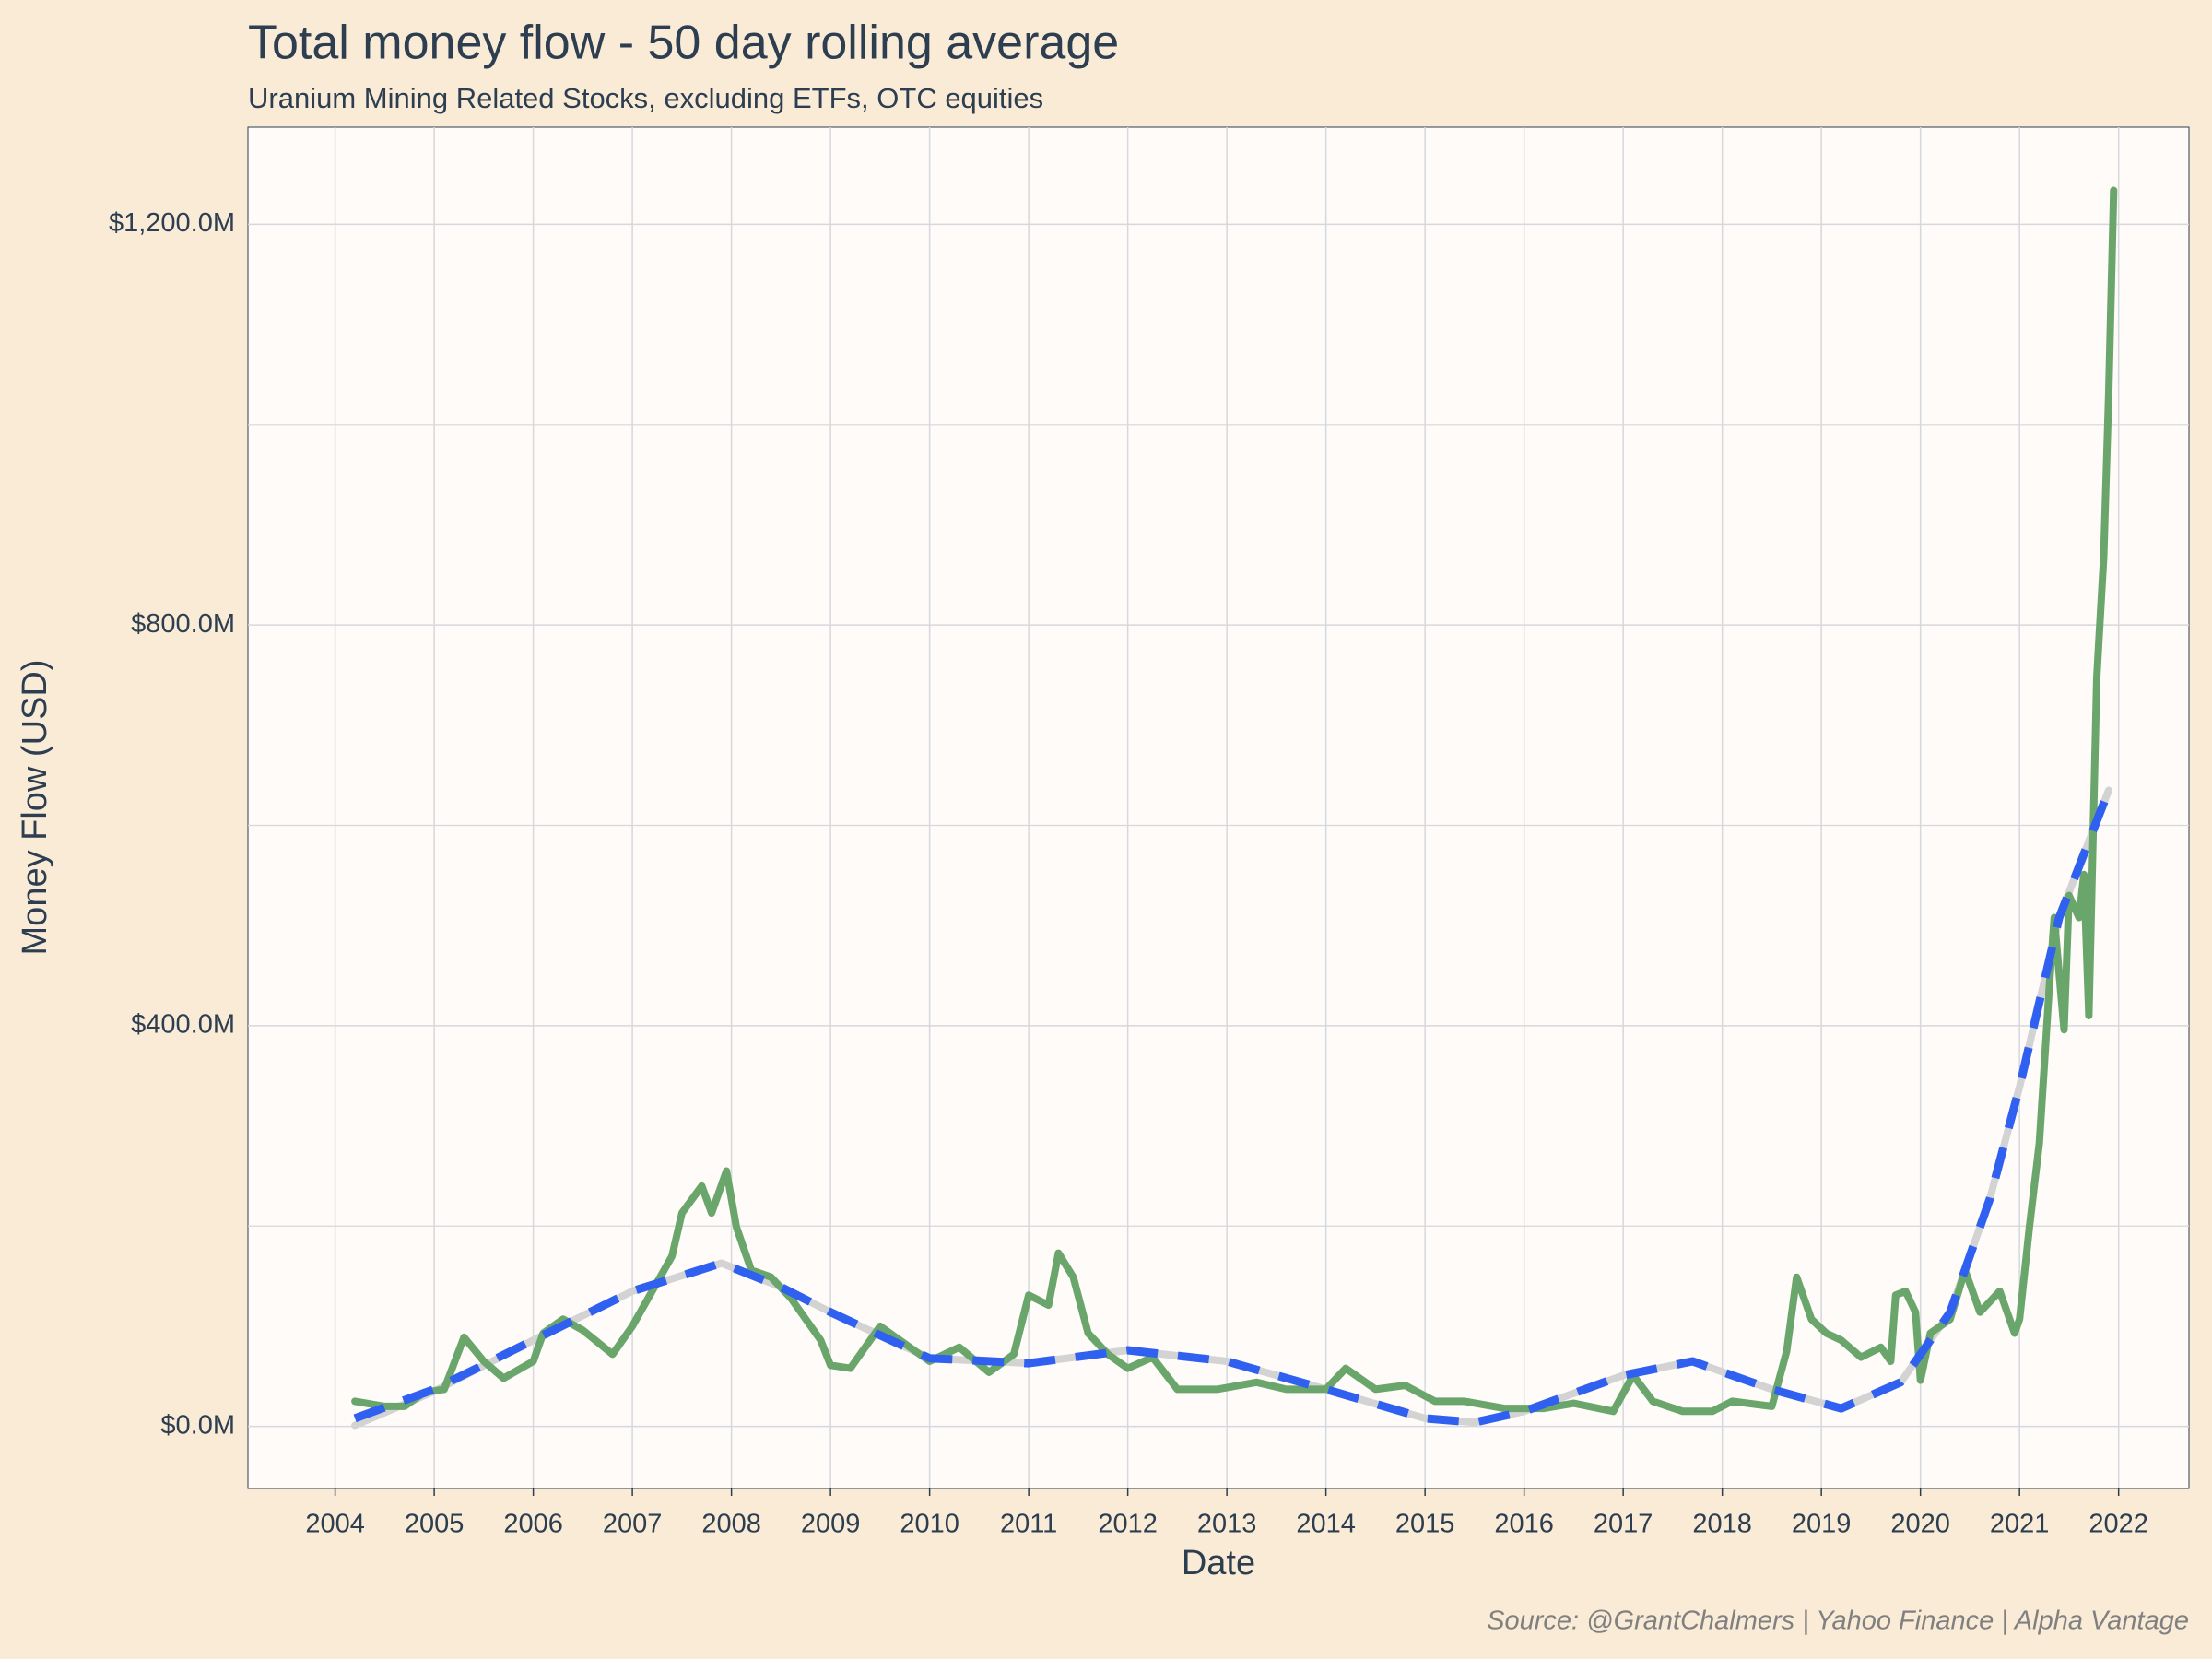 This screenshot has width=2212, height=1659. I want to click on y-tick-label: $800.0M, so click(183, 624).